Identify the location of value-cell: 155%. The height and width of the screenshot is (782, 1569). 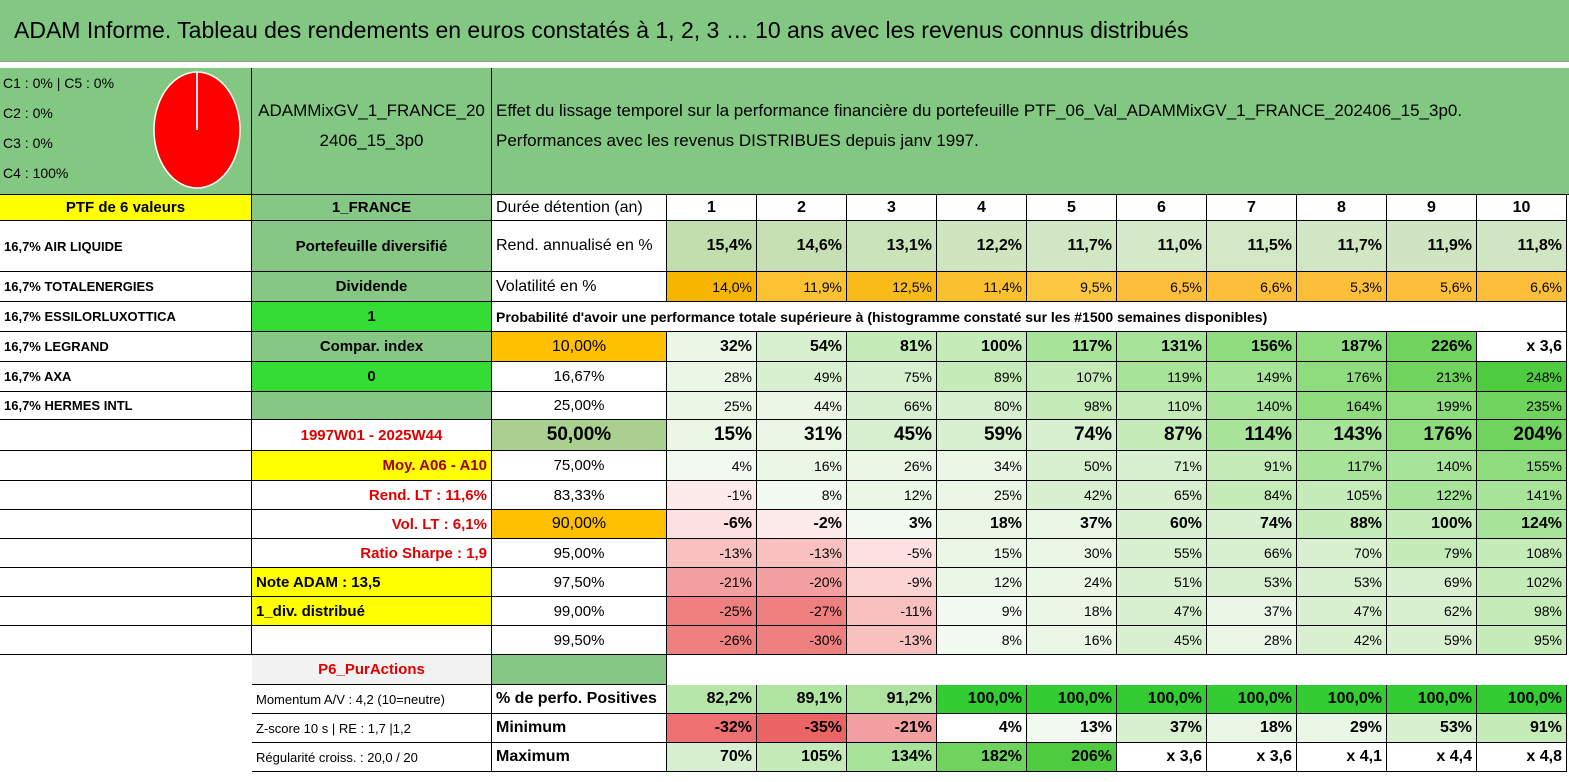
(1522, 466).